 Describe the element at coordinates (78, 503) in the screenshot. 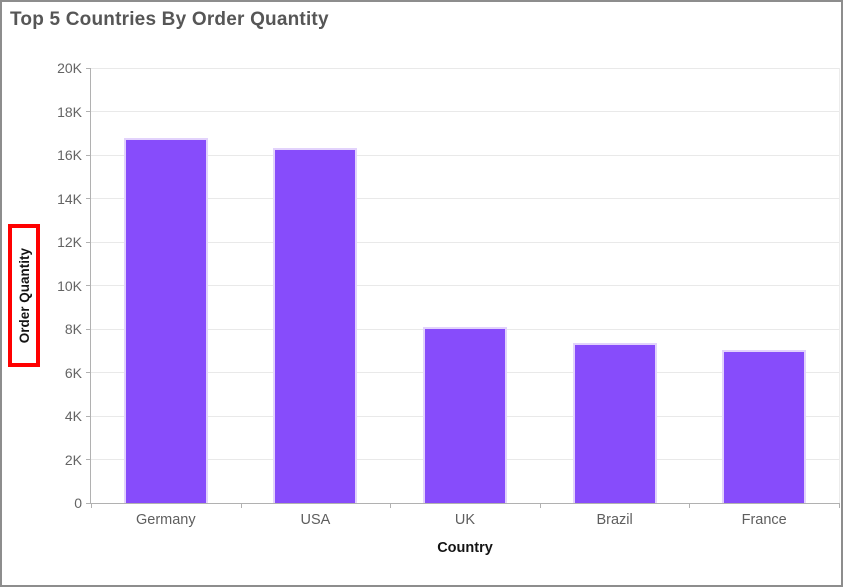

I see `y-tick-label: 0` at that location.